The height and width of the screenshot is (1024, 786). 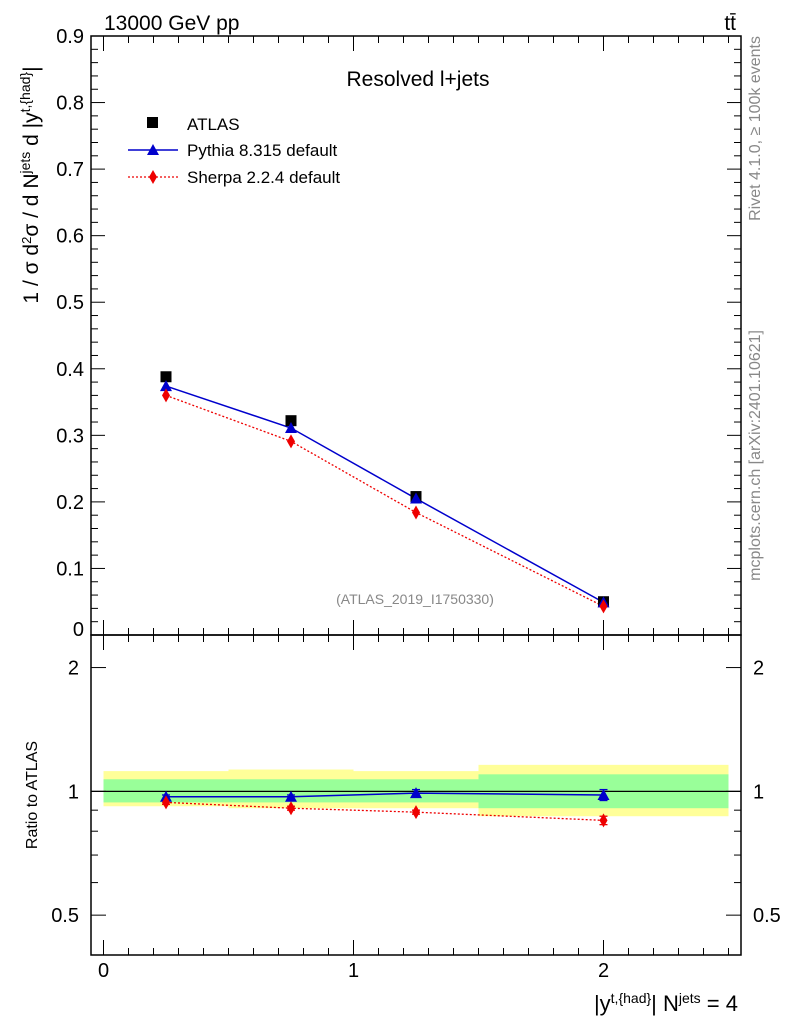 I want to click on x-axis-label: |yt,{had}| Njets = 4, so click(x=666, y=1003).